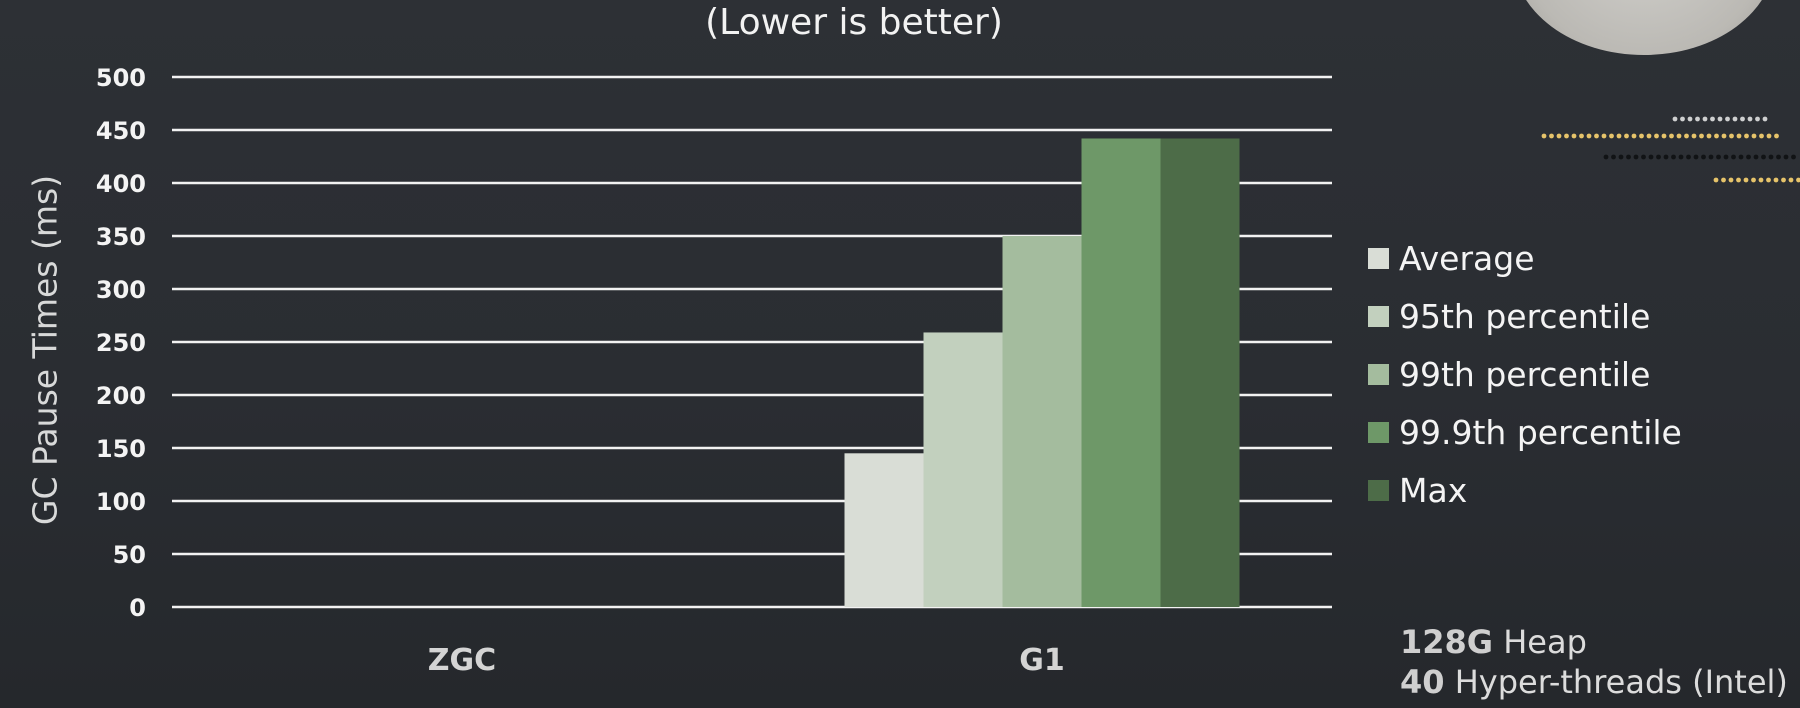  What do you see at coordinates (121, 502) in the screenshot?
I see `y-tick-label: 100` at bounding box center [121, 502].